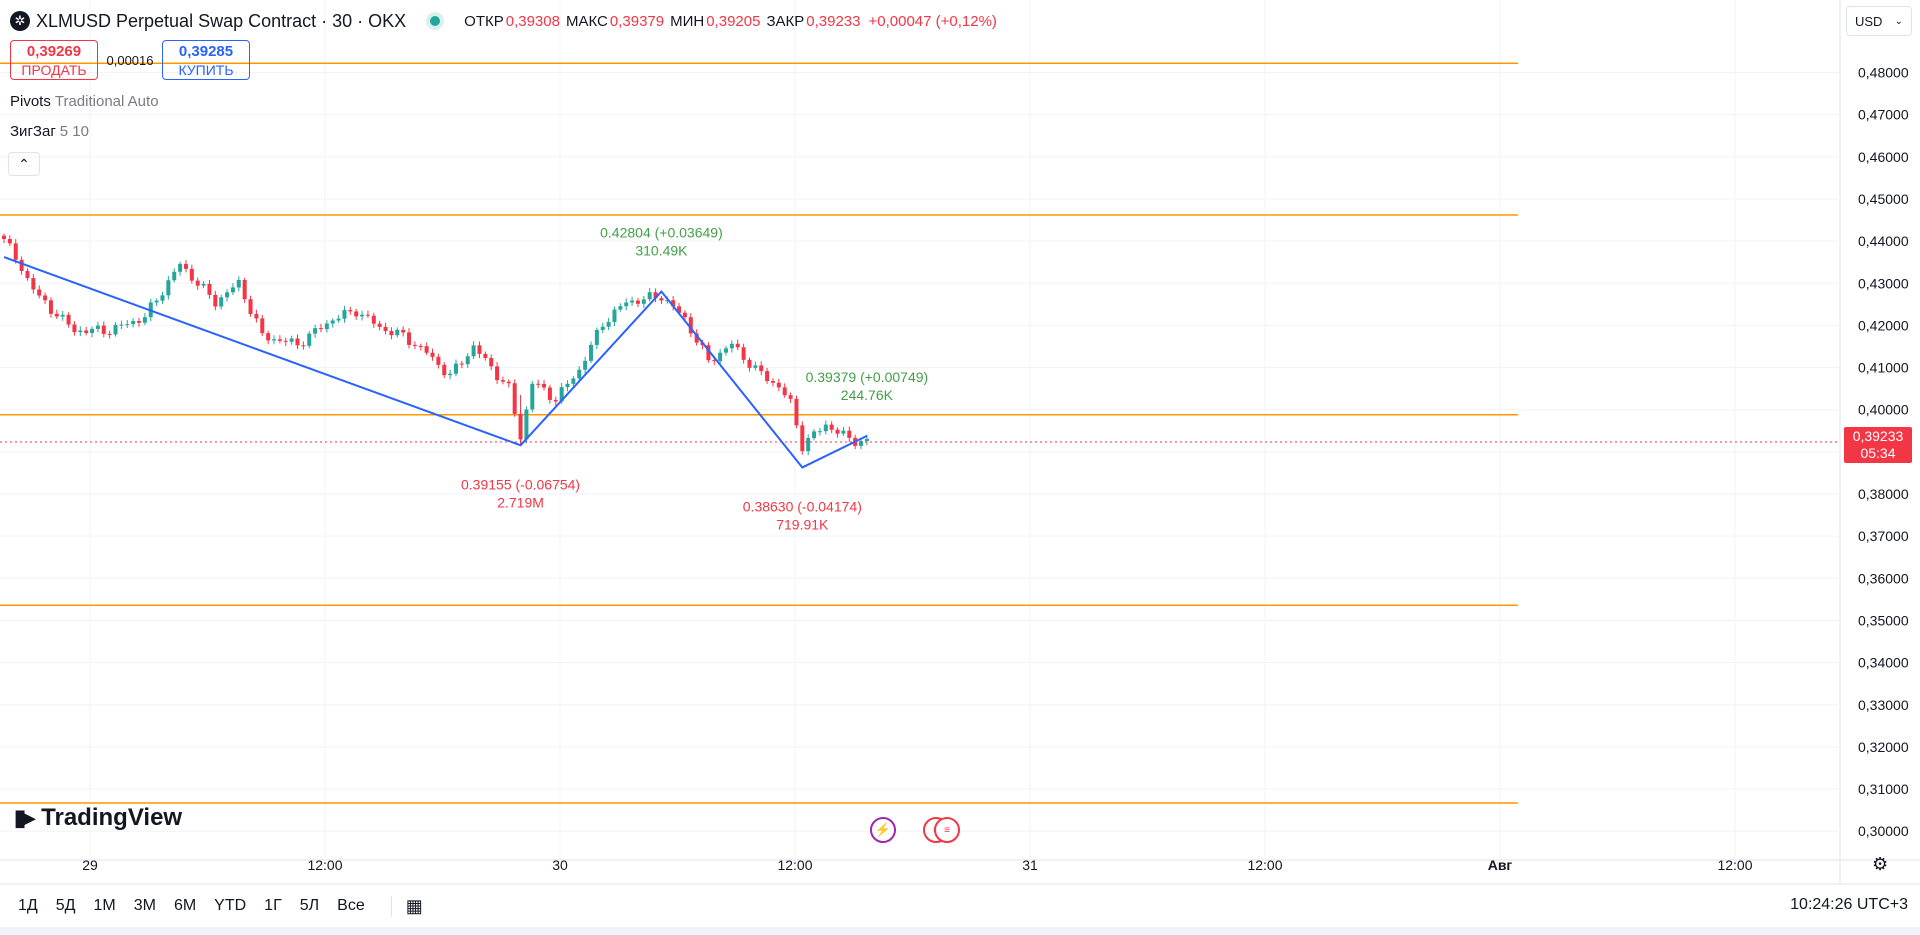 Image resolution: width=1920 pixels, height=935 pixels. I want to click on market-status-icon, so click(435, 21).